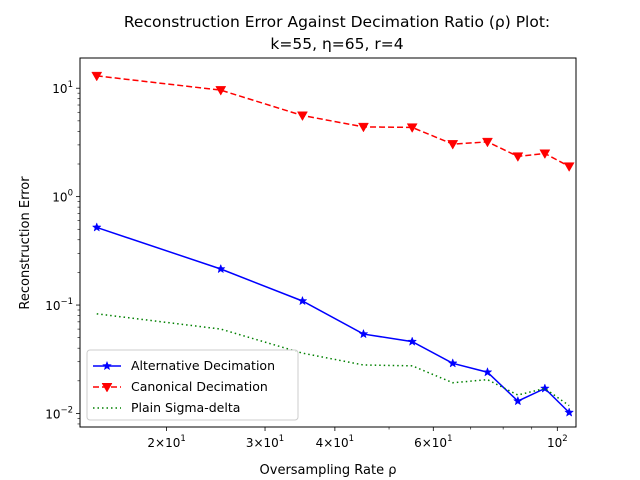 This screenshot has height=480, width=640. Describe the element at coordinates (335, 442) in the screenshot. I see `x-tick-label: 4×101` at that location.